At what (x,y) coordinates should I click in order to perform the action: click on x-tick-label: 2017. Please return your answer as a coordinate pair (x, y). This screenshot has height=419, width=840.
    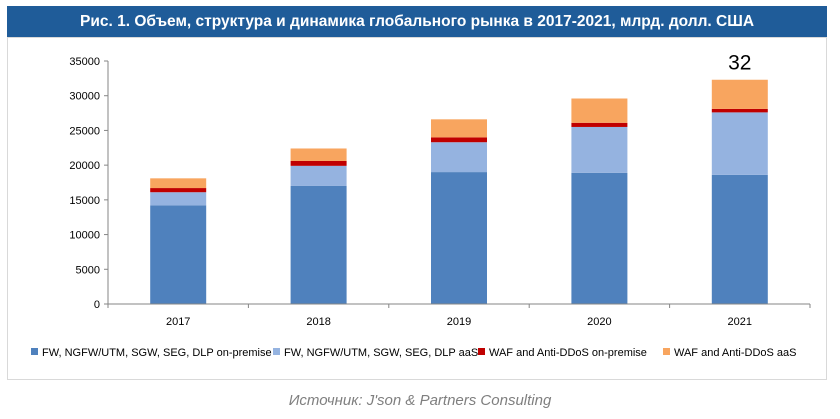
    Looking at the image, I should click on (178, 322).